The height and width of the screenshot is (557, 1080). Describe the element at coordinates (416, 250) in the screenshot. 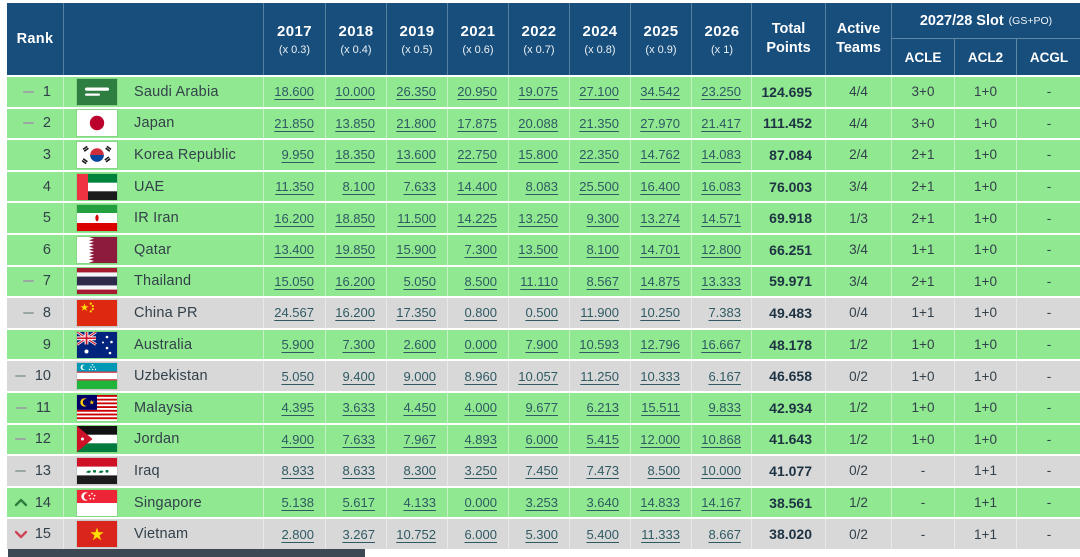

I see `year-points-link: 15.900` at that location.